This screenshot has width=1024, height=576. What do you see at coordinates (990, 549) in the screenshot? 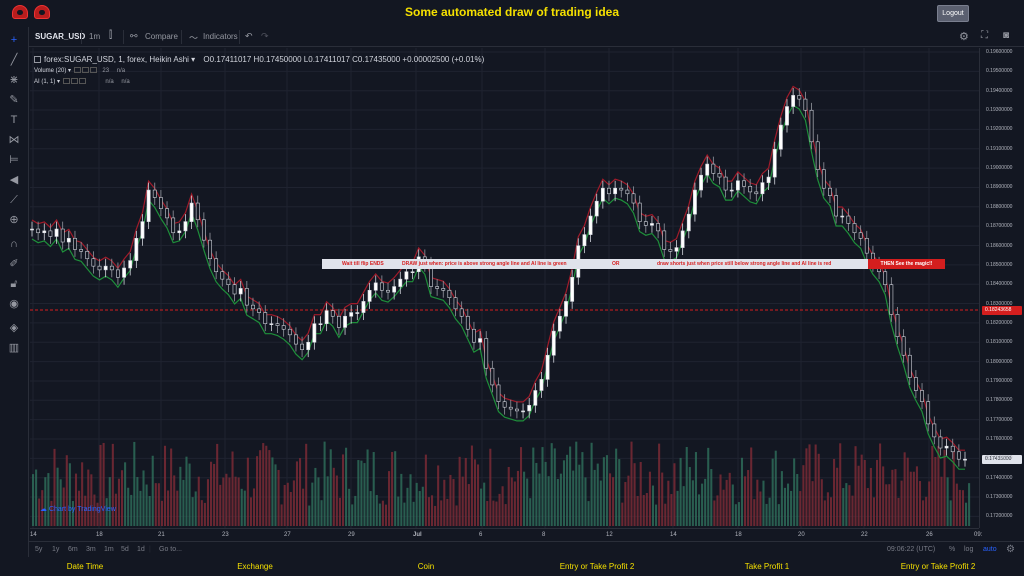
I see `auto-toggle: auto` at bounding box center [990, 549].